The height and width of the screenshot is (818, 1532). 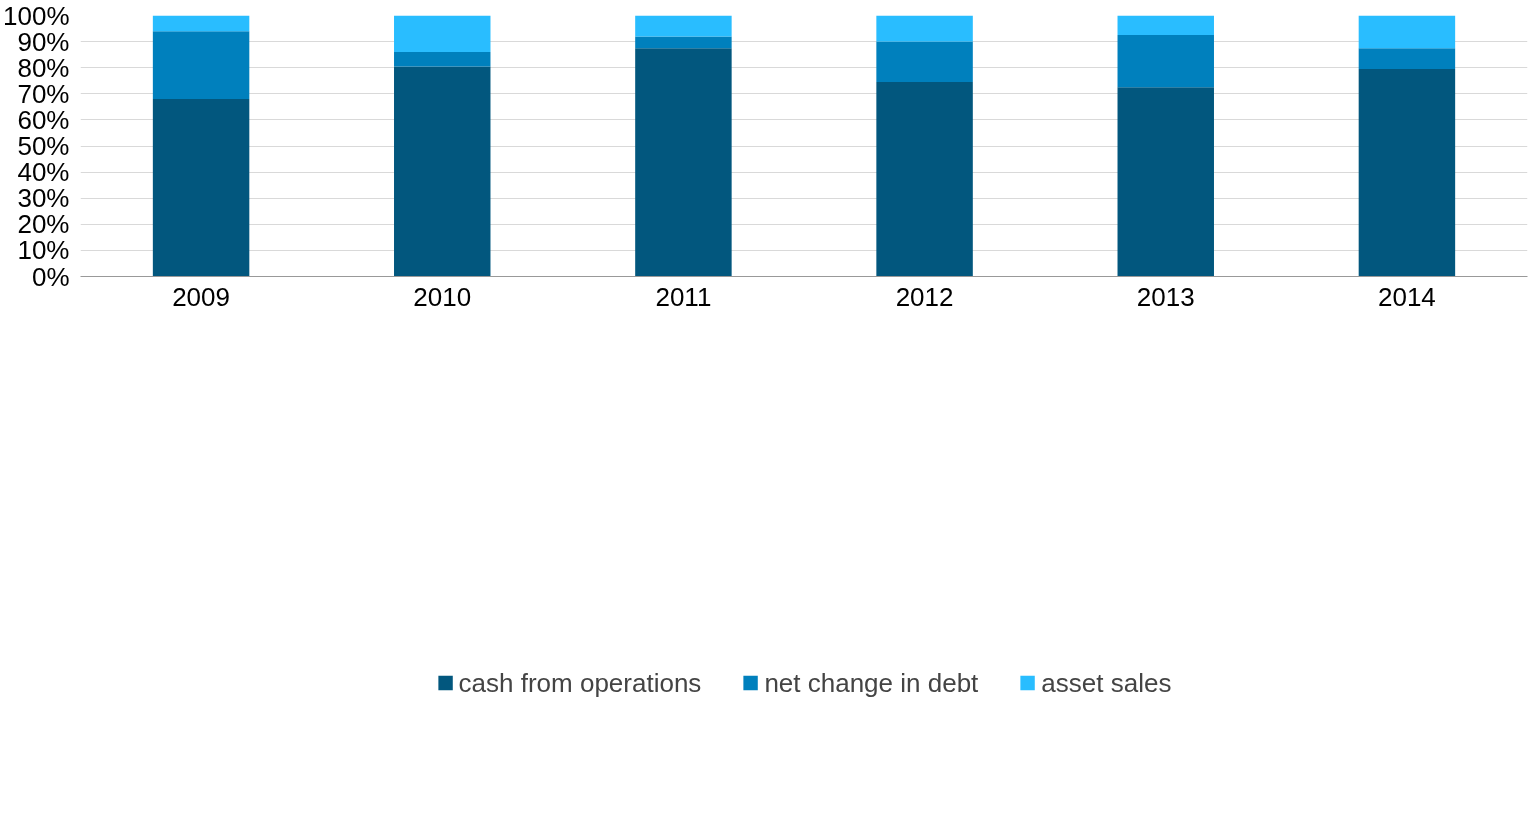 I want to click on x-tick-label: 2010, so click(x=442, y=296).